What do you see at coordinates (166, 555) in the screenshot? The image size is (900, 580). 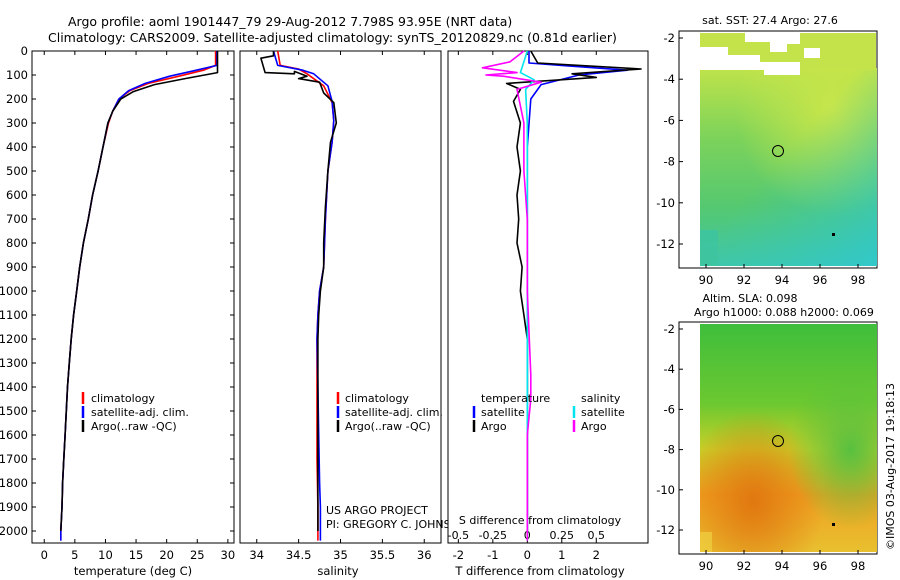 I see `x-tick-label: 20` at bounding box center [166, 555].